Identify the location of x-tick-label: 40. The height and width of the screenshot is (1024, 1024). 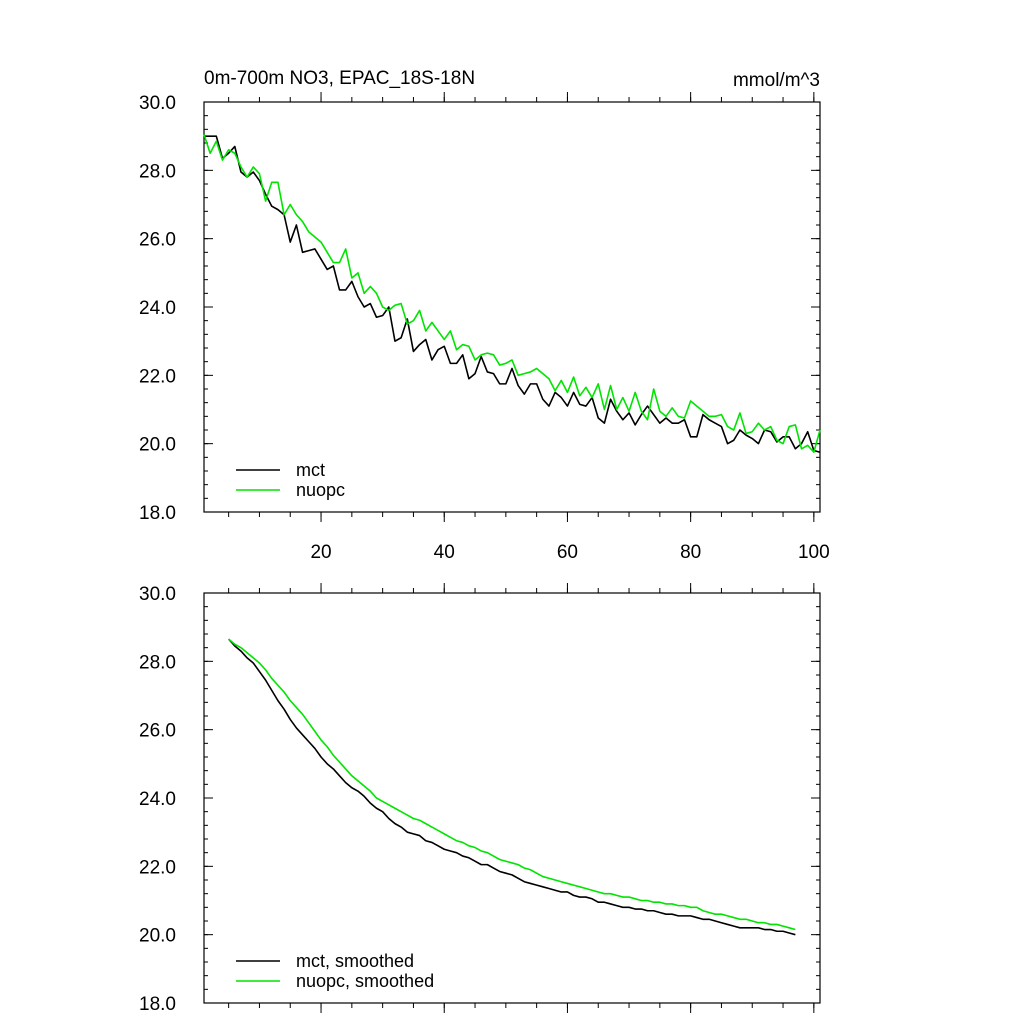
(444, 552).